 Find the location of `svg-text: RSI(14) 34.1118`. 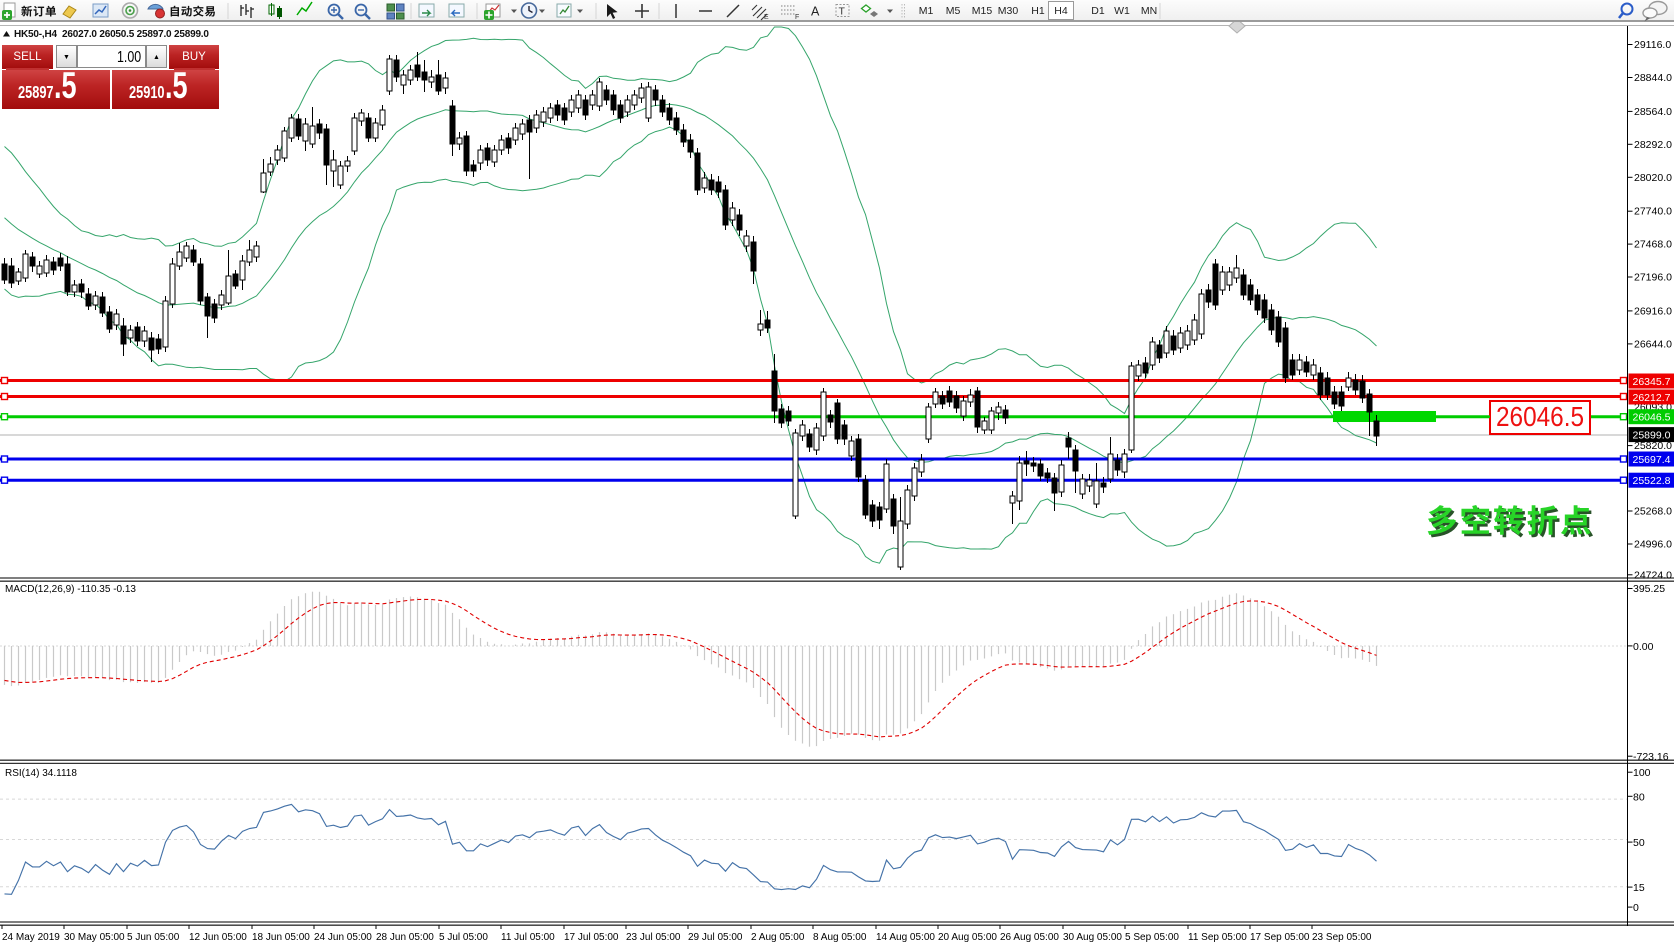

svg-text: RSI(14) 34.1118 is located at coordinates (41, 773).